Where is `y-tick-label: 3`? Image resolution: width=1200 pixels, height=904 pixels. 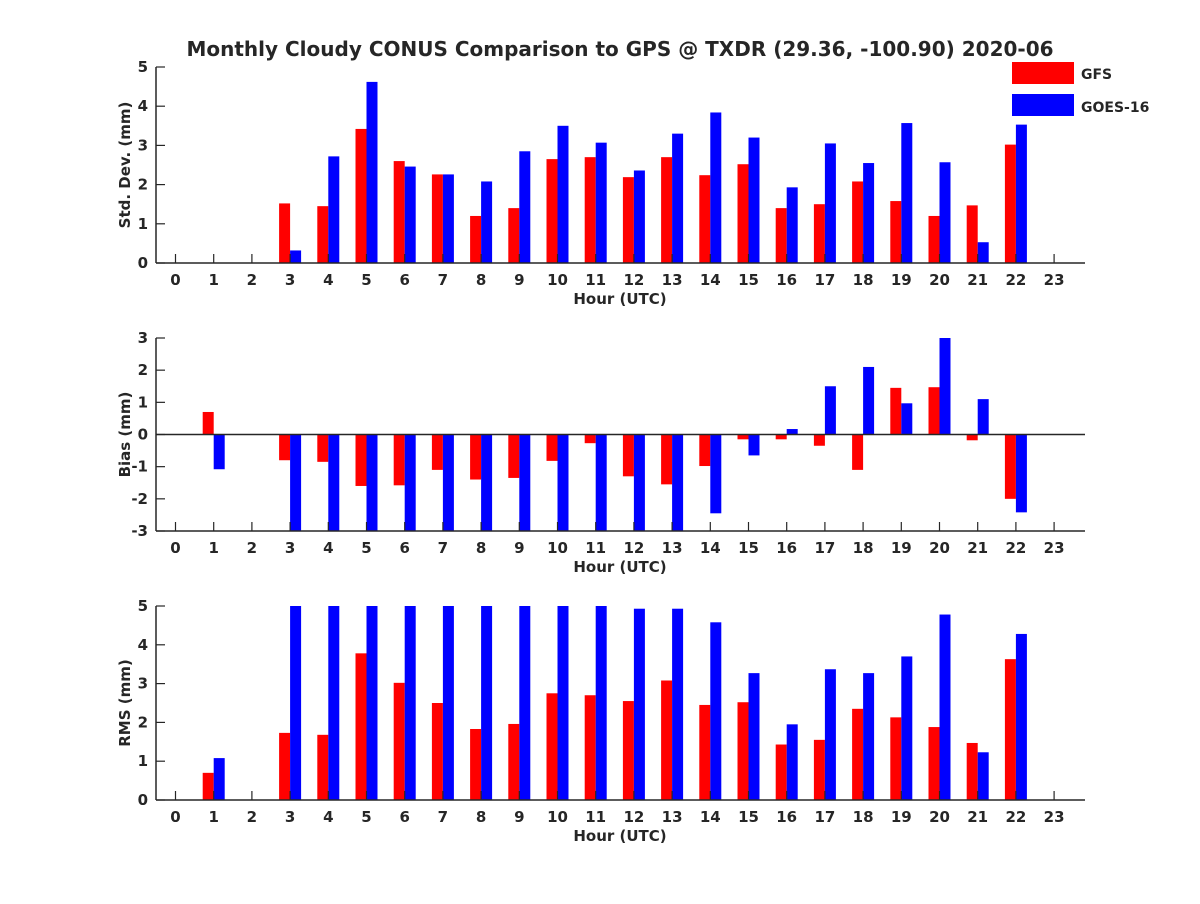 y-tick-label: 3 is located at coordinates (143, 145).